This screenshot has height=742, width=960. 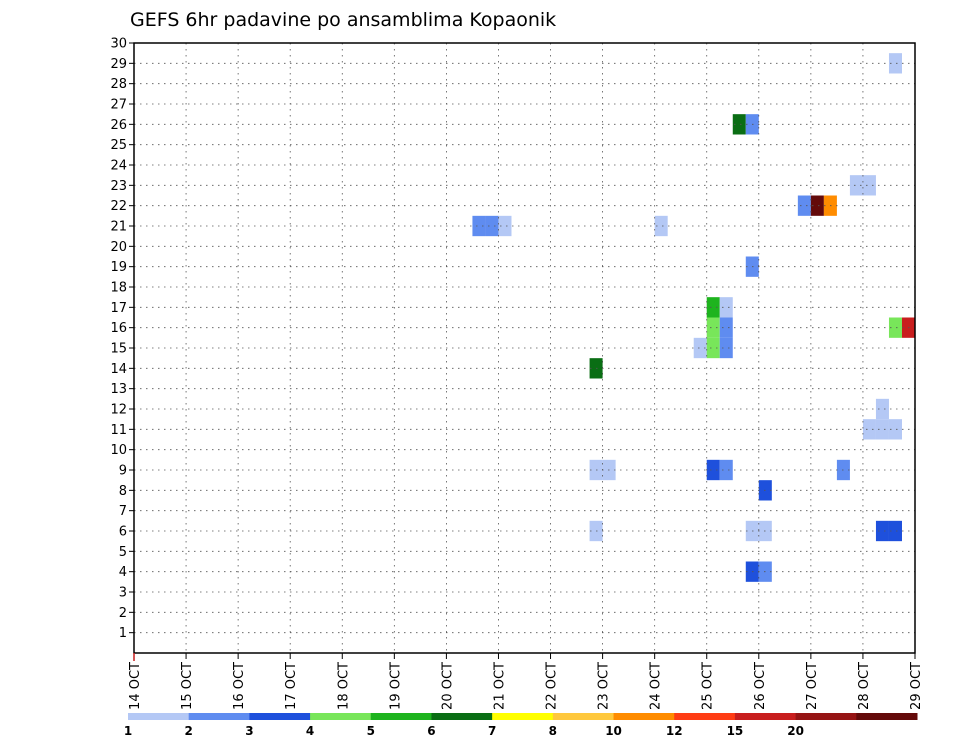 What do you see at coordinates (118, 410) in the screenshot?
I see `y-tick-label: 12` at bounding box center [118, 410].